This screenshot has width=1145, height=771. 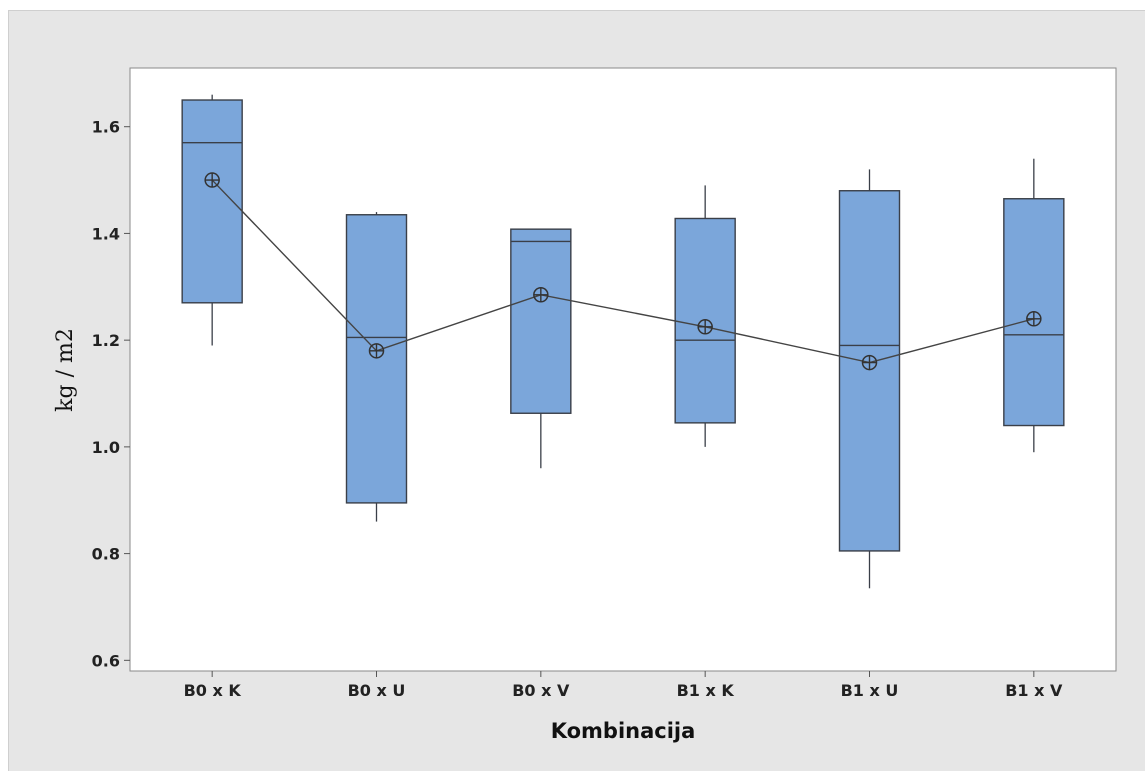 What do you see at coordinates (106, 447) in the screenshot?
I see `y-tick-label: 1.0` at bounding box center [106, 447].